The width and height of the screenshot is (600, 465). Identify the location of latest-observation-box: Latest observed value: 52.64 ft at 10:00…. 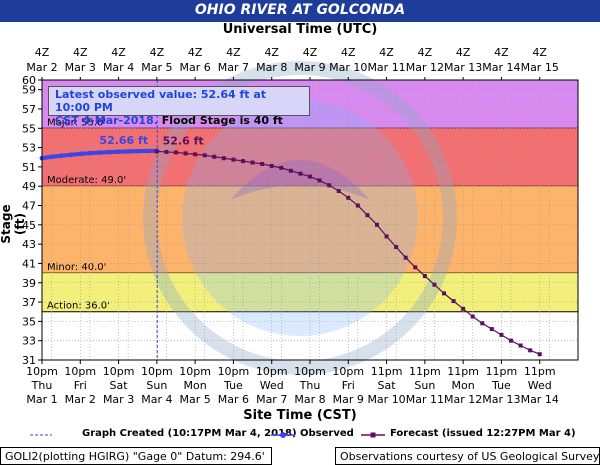
(179, 106).